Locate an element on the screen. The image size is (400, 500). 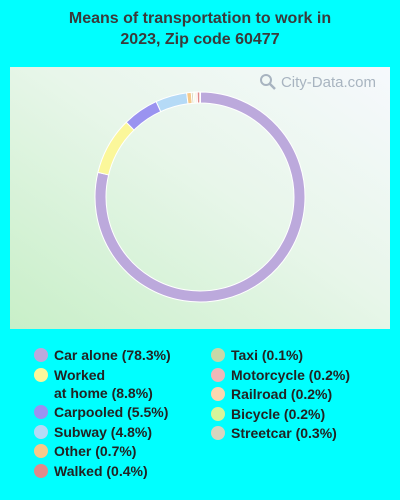
legend-label: Carpooled (5.5%) is located at coordinates (111, 412).